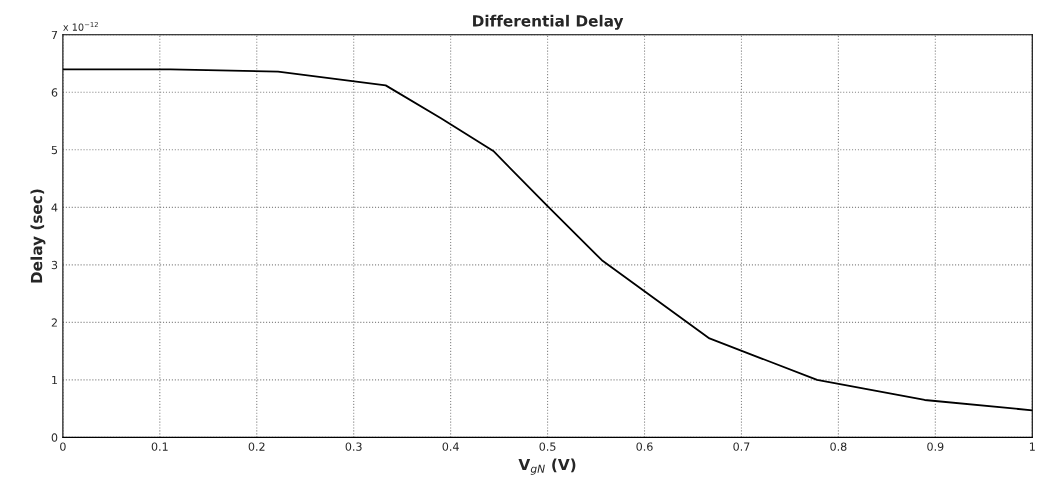 The image size is (1048, 497). I want to click on x-tick-label: 0, so click(63, 446).